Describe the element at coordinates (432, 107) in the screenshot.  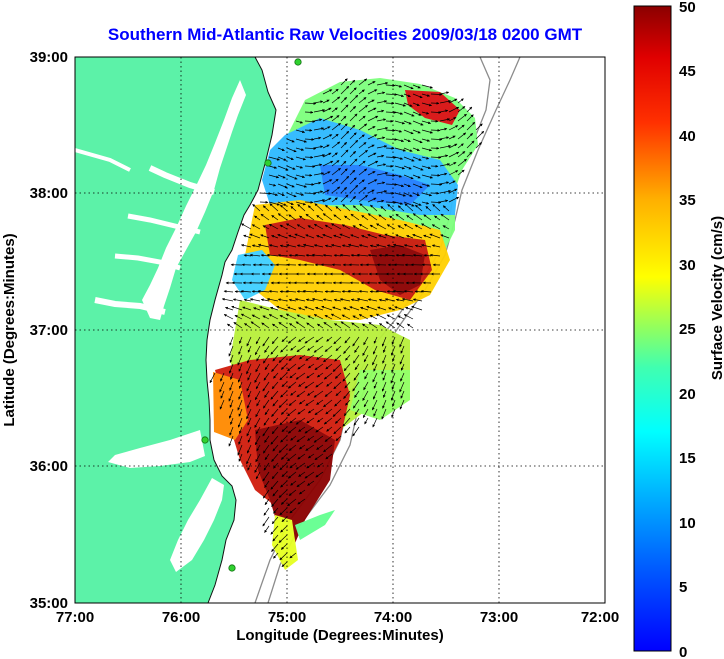
I see `velocity-zone-red-ne` at that location.